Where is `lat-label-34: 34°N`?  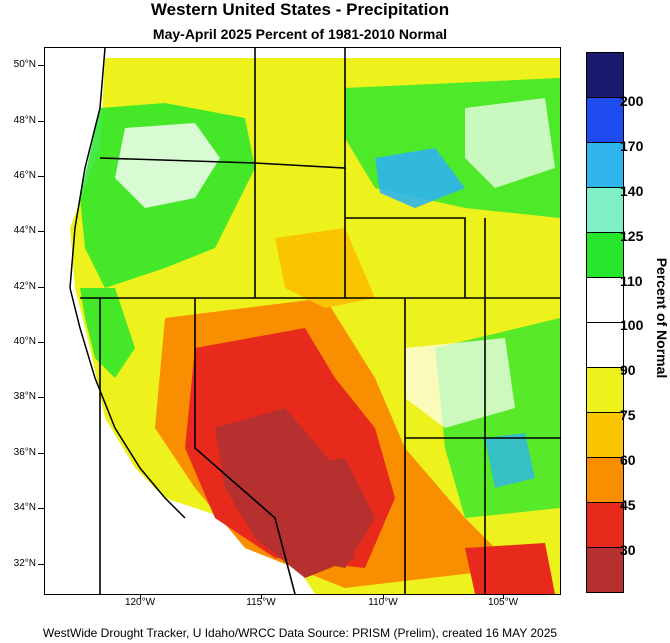 lat-label-34: 34°N is located at coordinates (24, 507).